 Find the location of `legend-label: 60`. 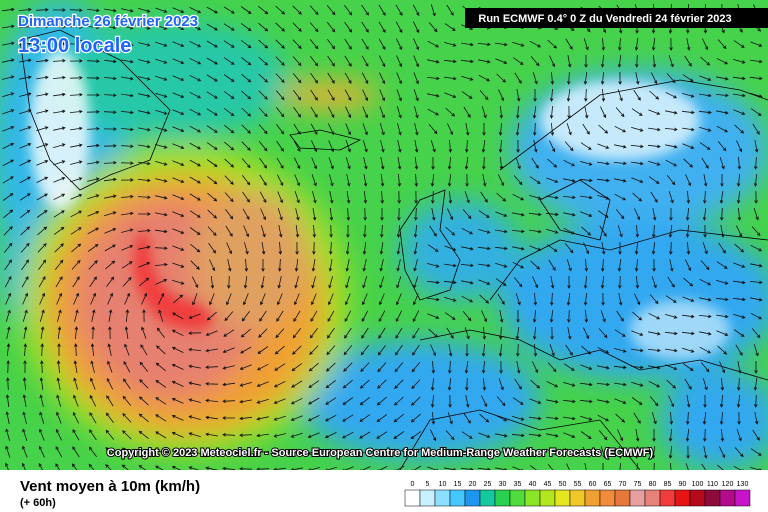

legend-label: 60 is located at coordinates (593, 484).